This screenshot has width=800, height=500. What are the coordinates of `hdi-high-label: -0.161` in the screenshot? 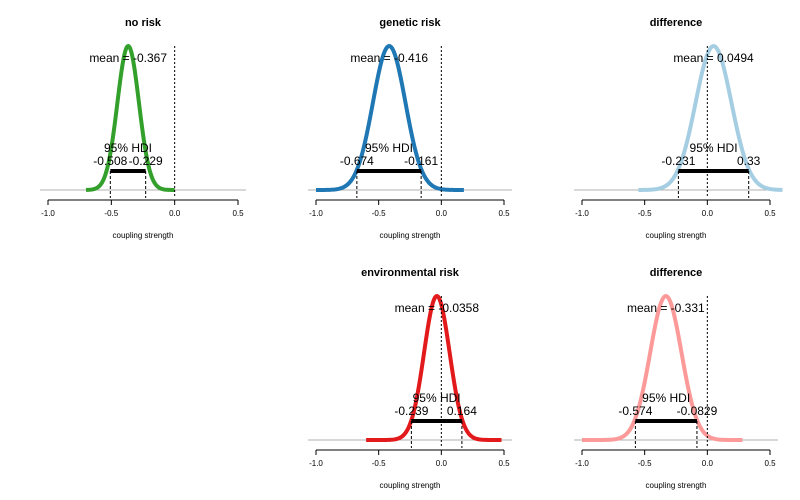 It's located at (421, 161).